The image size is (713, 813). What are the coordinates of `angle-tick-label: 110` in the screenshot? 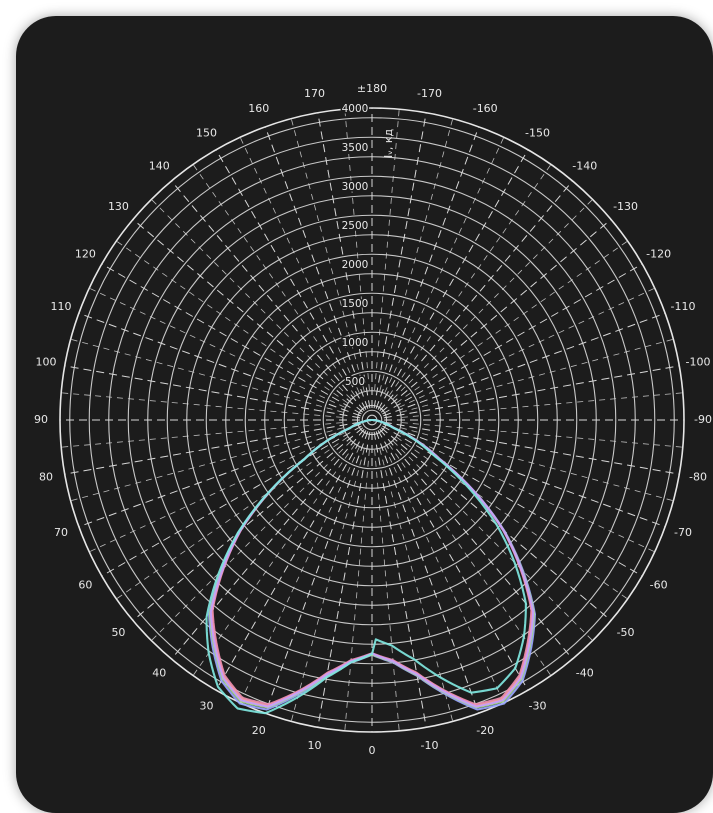 It's located at (60, 306).